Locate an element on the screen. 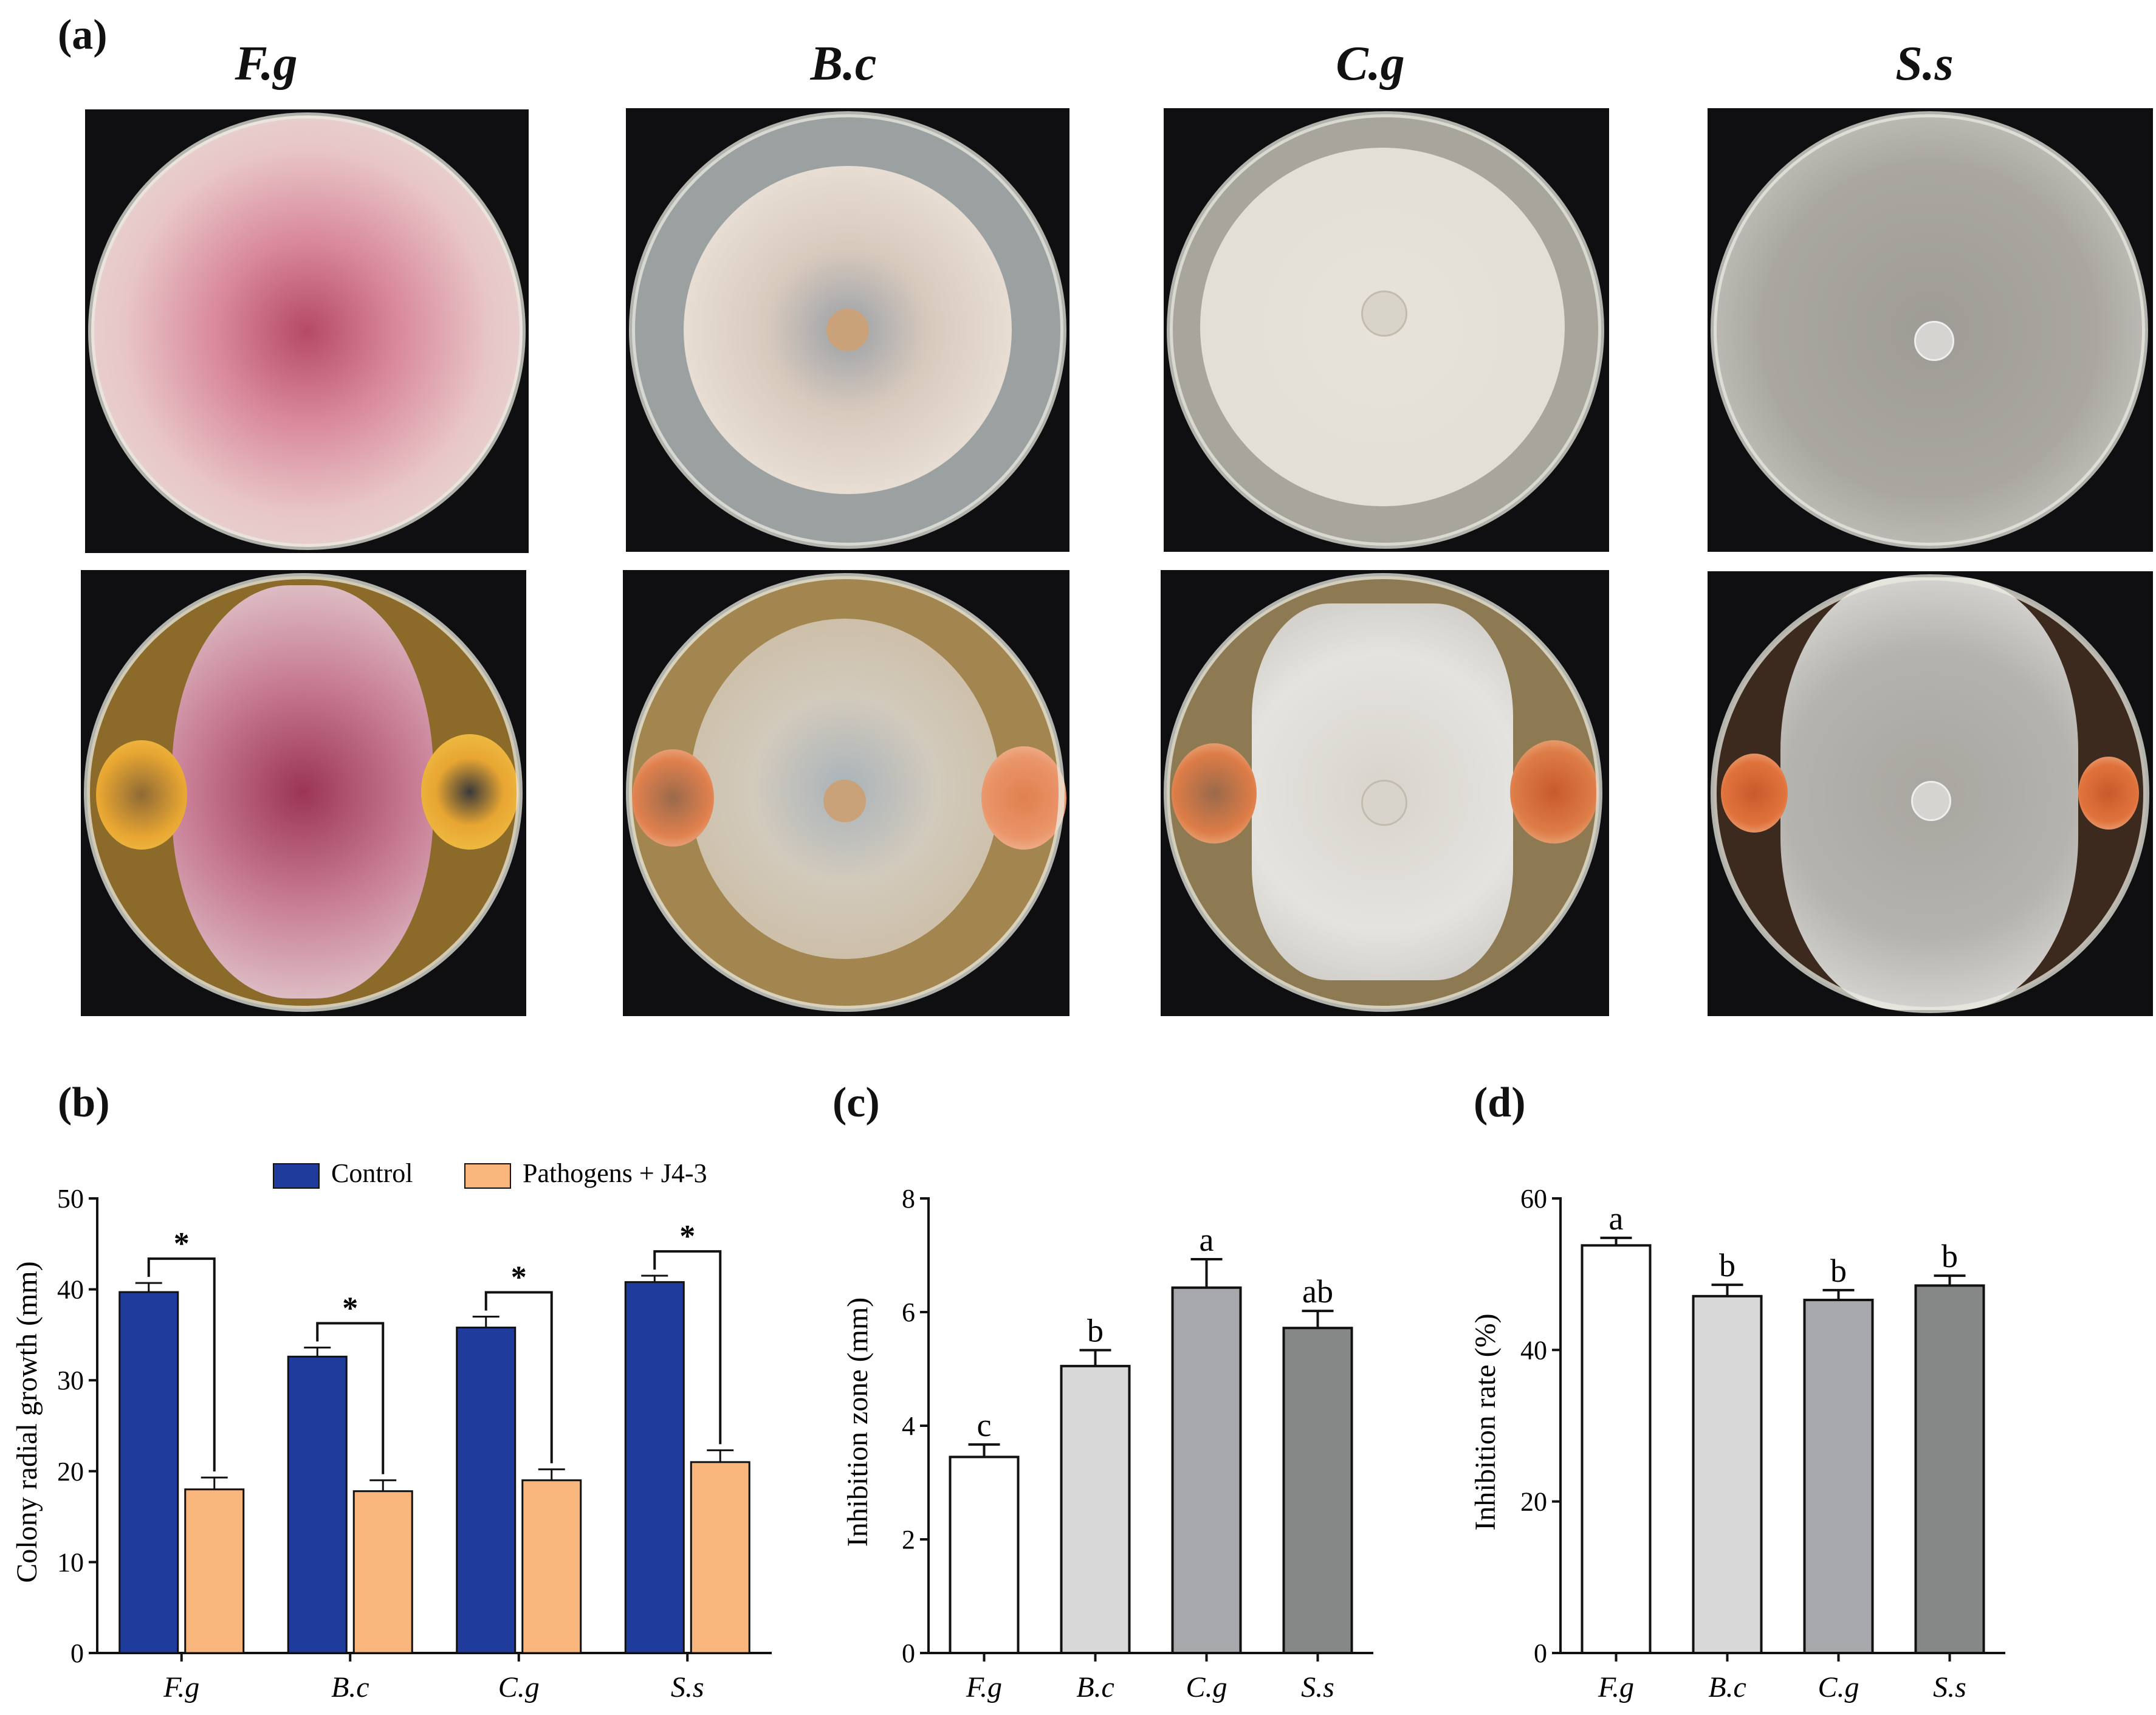 The image size is (2156, 1715). x-tick-label-d-3: S.s is located at coordinates (1949, 1687).